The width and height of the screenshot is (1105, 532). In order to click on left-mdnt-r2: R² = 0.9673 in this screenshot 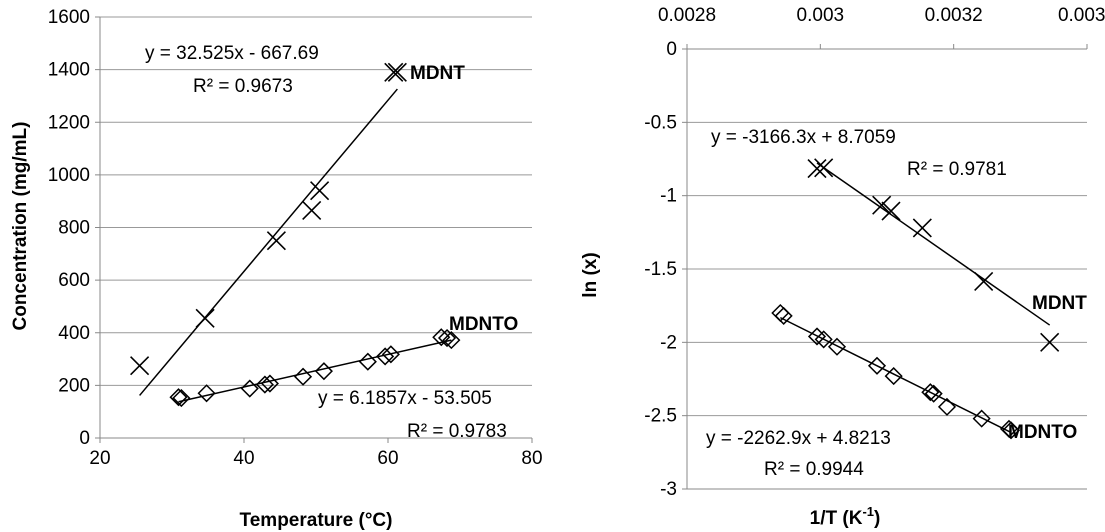, I will do `click(243, 86)`.